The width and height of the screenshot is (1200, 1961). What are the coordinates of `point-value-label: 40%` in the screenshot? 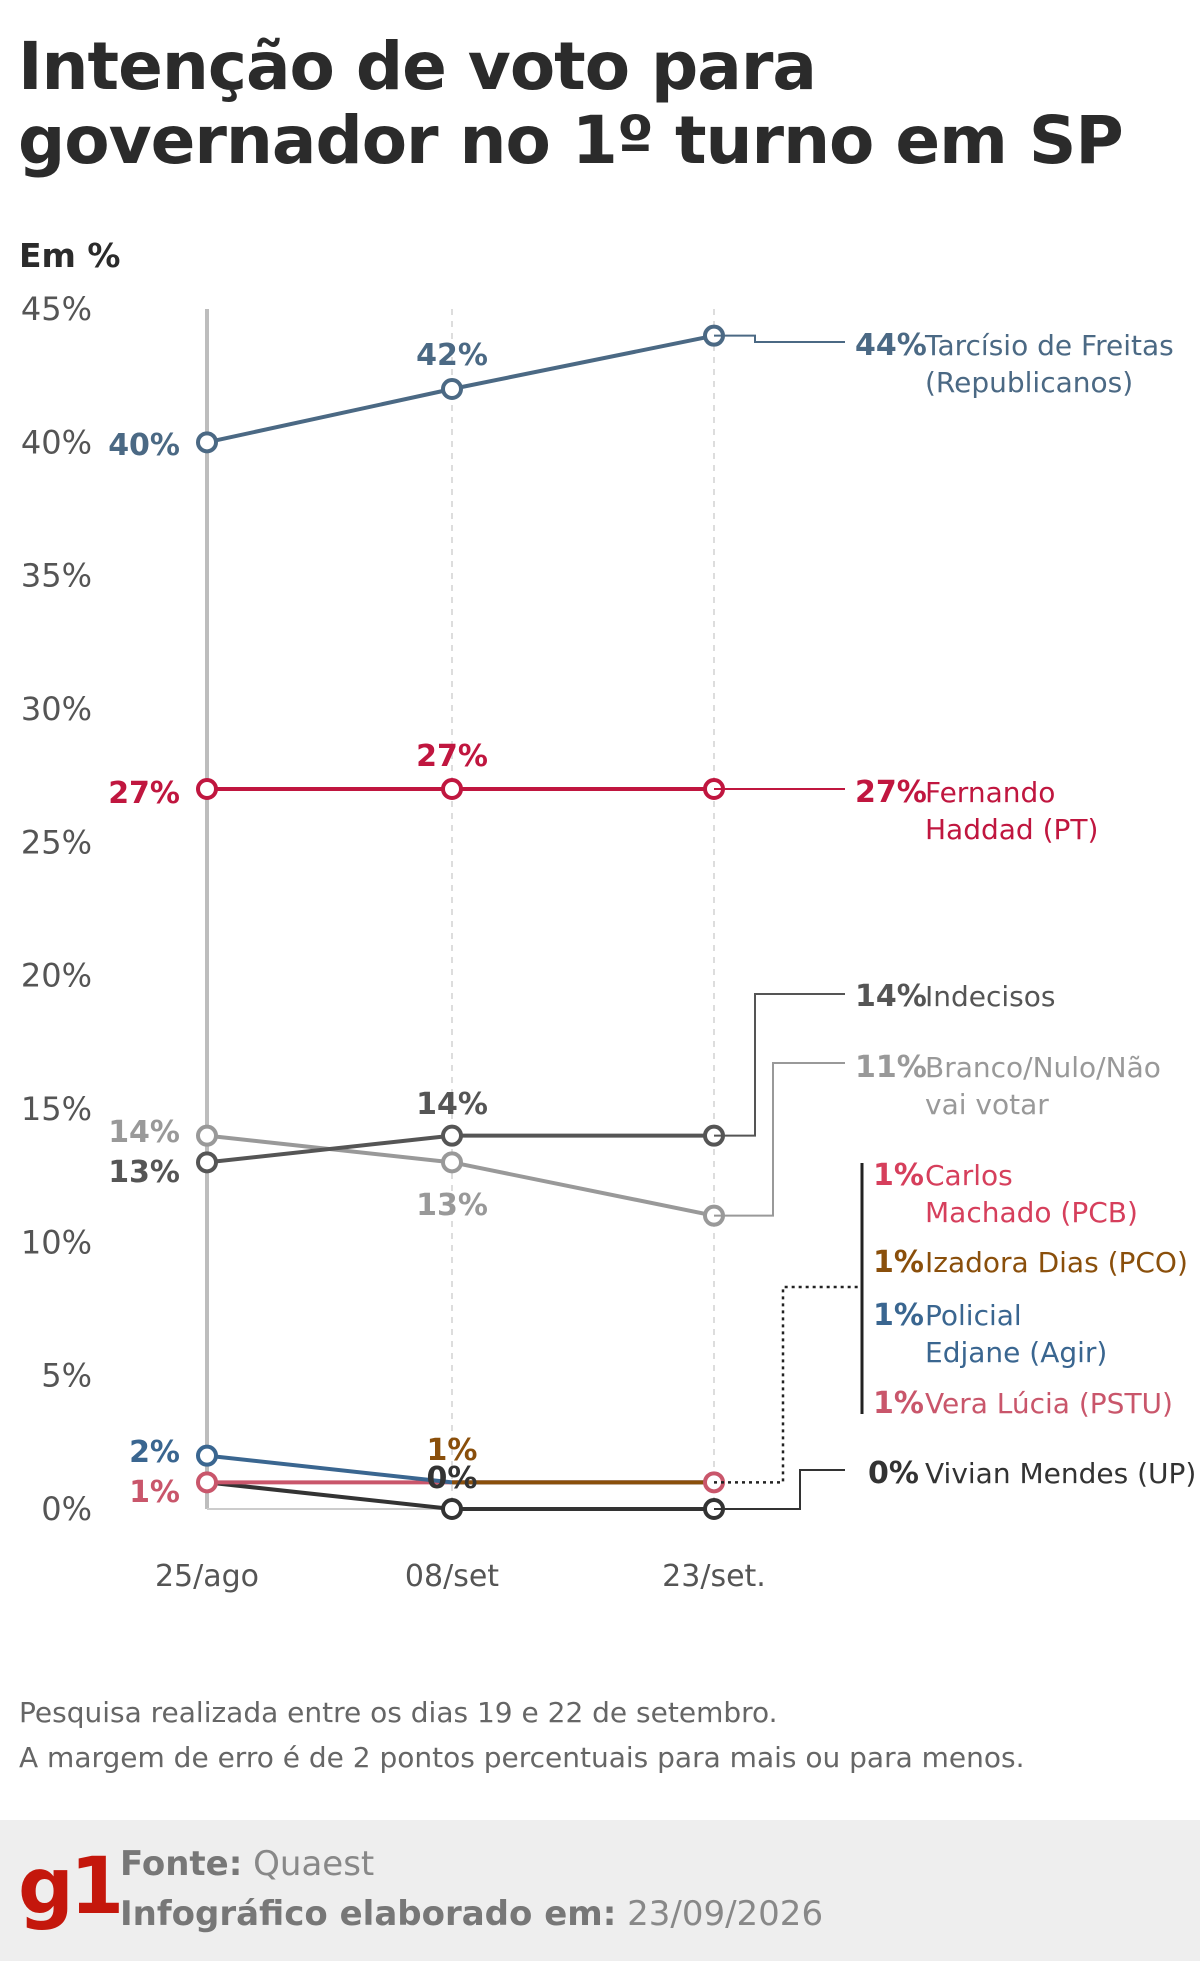 It's located at (144, 445).